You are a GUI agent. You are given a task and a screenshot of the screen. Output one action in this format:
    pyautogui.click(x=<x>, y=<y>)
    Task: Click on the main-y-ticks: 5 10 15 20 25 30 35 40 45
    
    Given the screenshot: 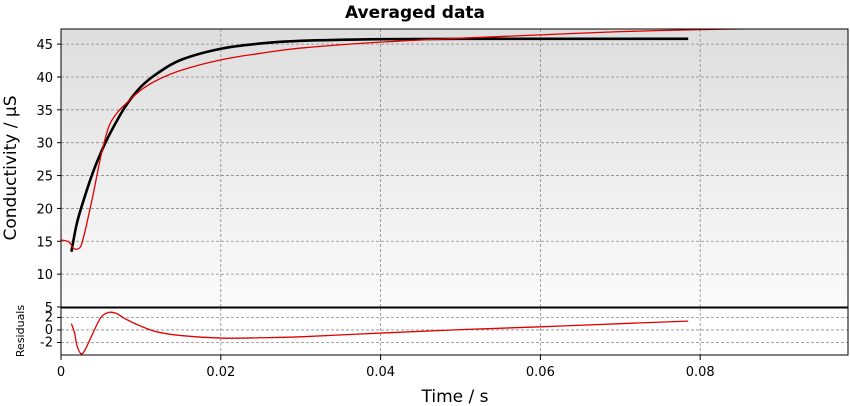 What is the action you would take?
    pyautogui.click(x=48, y=177)
    